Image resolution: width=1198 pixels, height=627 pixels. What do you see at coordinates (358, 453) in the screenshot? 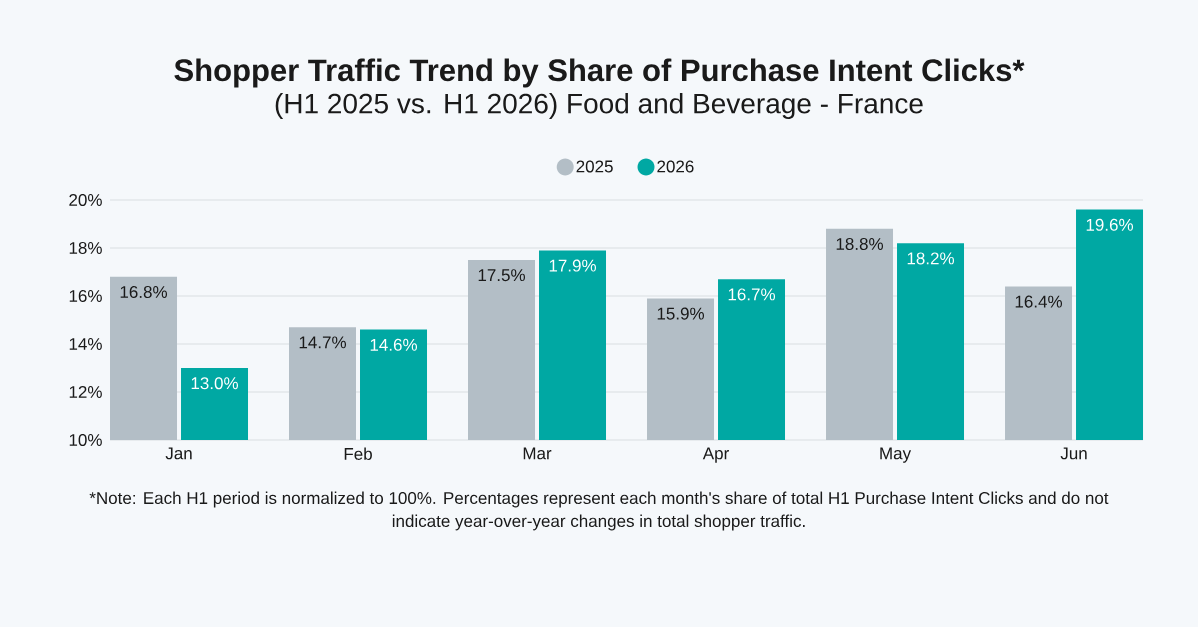
I see `x-tick-label: Feb` at bounding box center [358, 453].